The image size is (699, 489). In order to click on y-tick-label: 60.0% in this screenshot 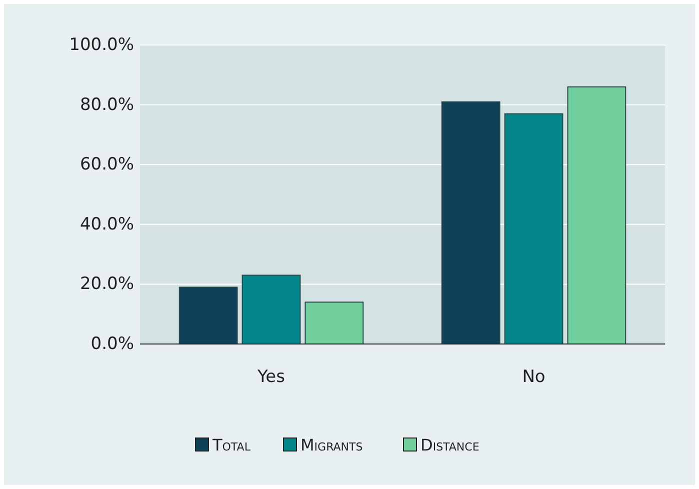, I will do `click(107, 164)`.